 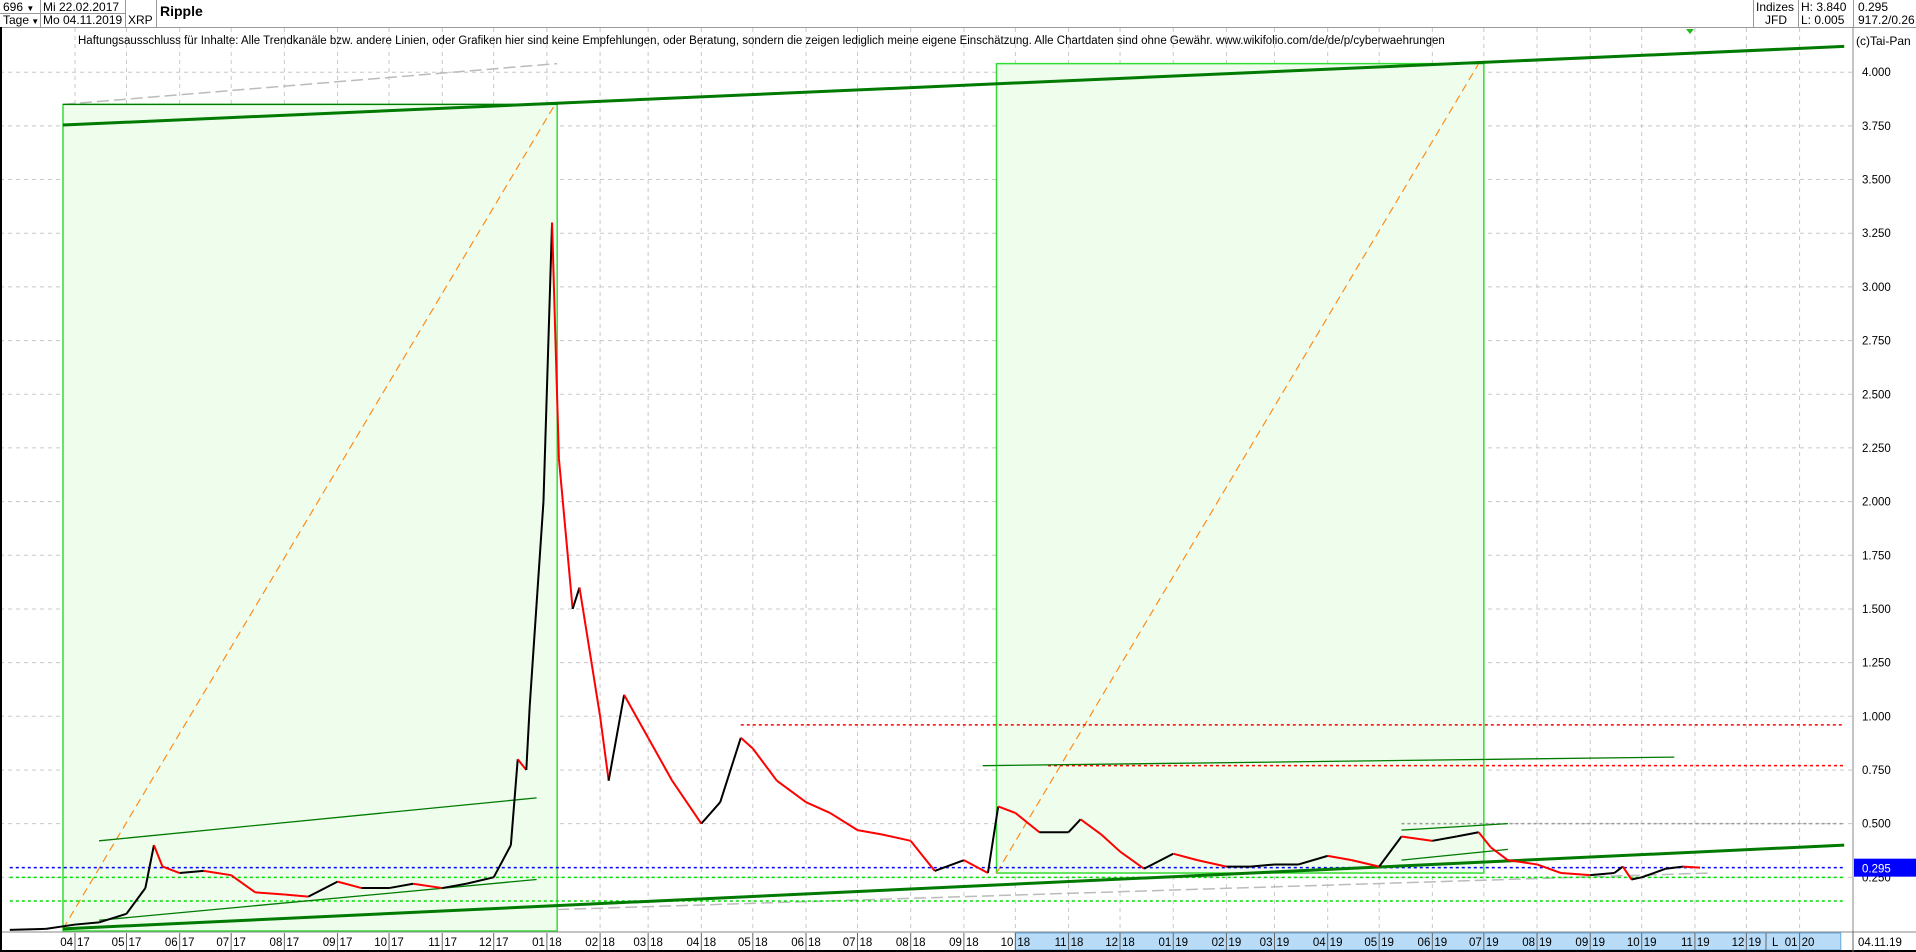 I want to click on x-tick-label: 06, so click(x=1424, y=943).